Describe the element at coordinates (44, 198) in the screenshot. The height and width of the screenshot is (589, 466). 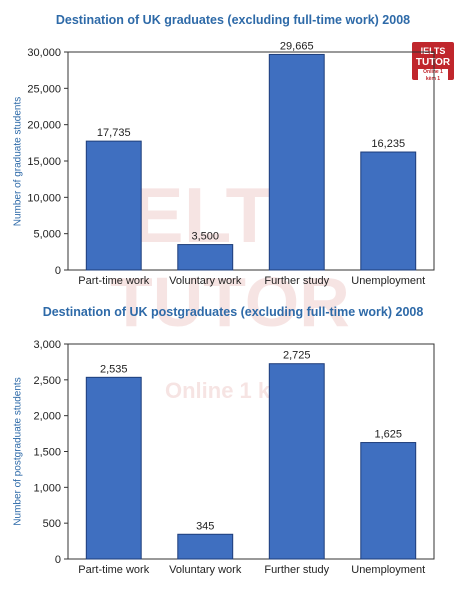
I see `chart-1-ytick-label: 10,000` at that location.